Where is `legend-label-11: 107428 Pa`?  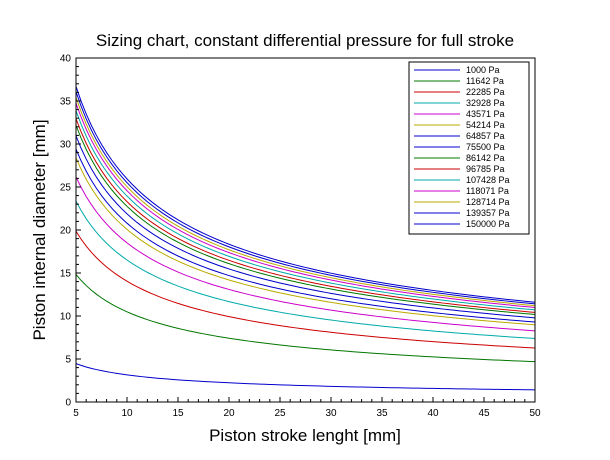
legend-label-11: 107428 Pa is located at coordinates (488, 180).